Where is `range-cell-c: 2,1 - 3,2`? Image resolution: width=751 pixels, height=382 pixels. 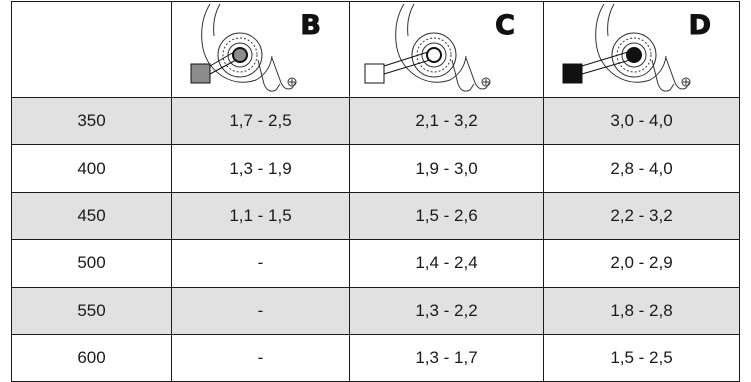 range-cell-c: 2,1 - 3,2 is located at coordinates (446, 121).